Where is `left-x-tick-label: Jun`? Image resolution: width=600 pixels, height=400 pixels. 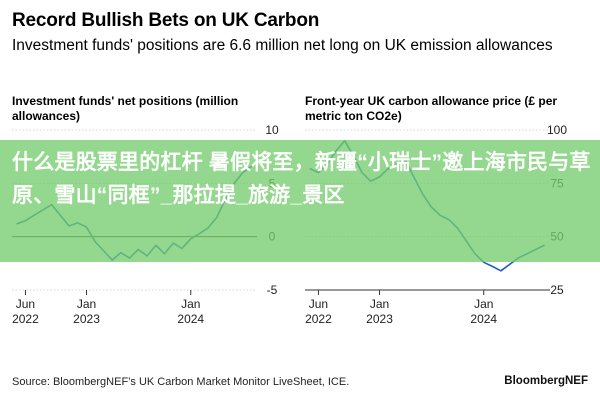
left-x-tick-label: Jun is located at coordinates (25, 304).